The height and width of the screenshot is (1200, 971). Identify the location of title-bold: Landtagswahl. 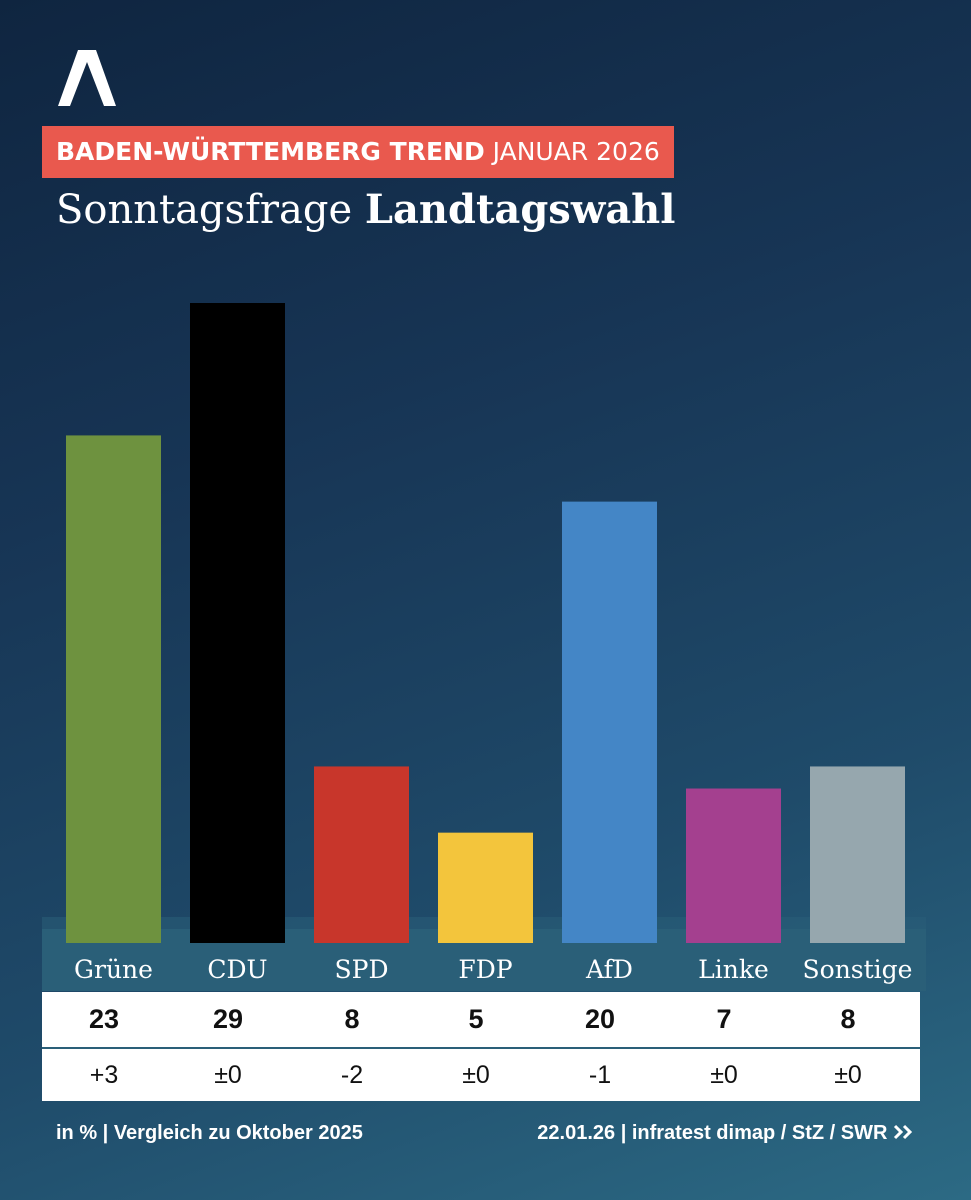
(520, 209).